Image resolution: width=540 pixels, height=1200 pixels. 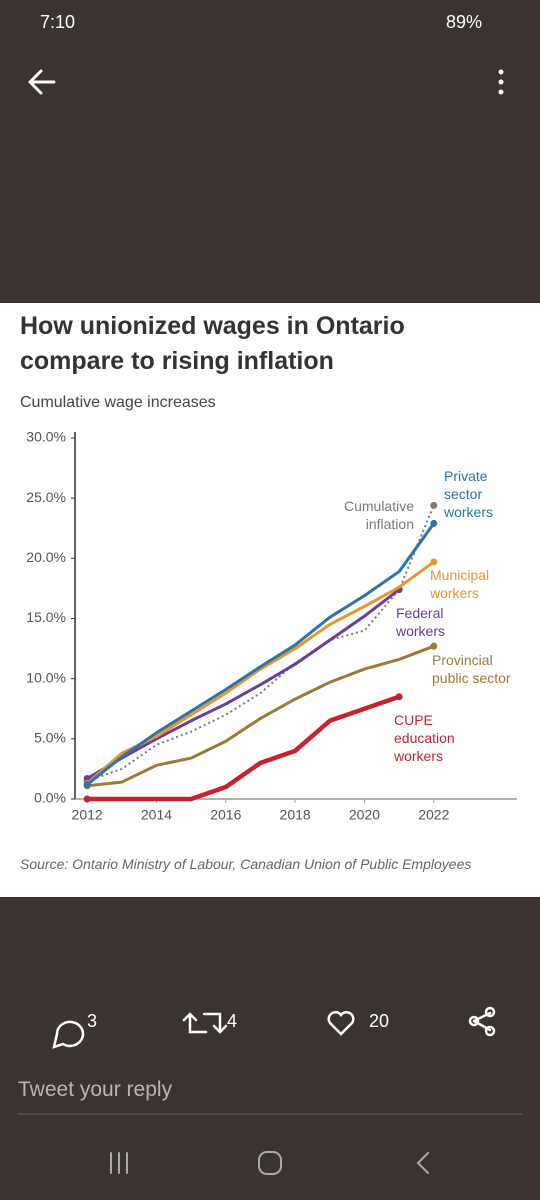 I want to click on x-tick-label: 2018, so click(x=295, y=815).